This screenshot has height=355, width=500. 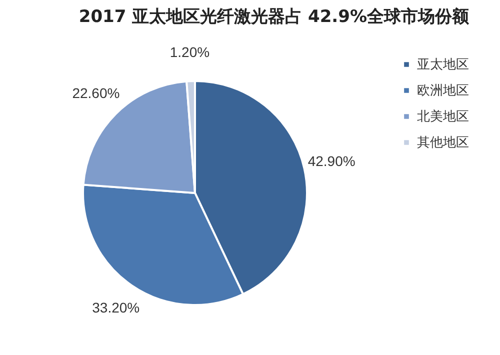 I want to click on data-label: 33.20%, so click(x=116, y=307).